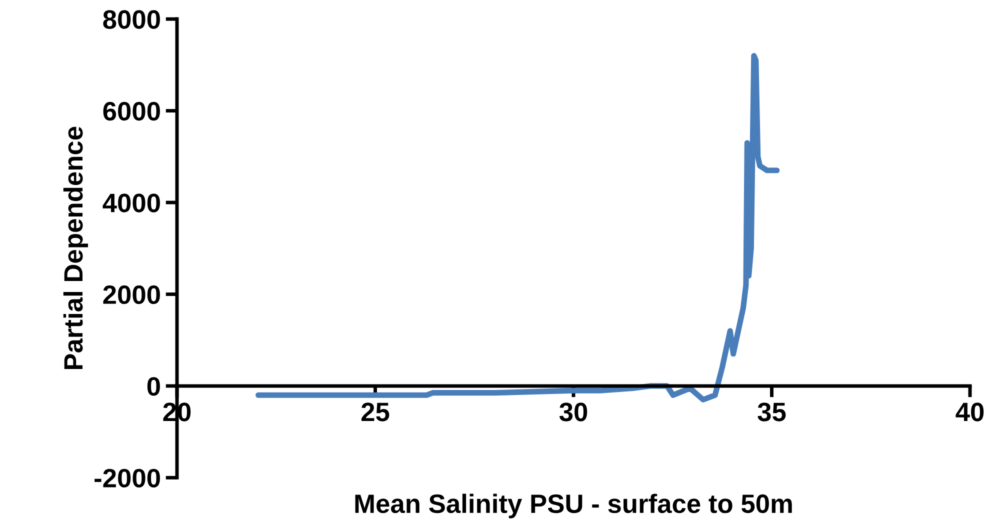 The height and width of the screenshot is (529, 1000). Describe the element at coordinates (131, 203) in the screenshot. I see `y-tick-label: 4000` at that location.